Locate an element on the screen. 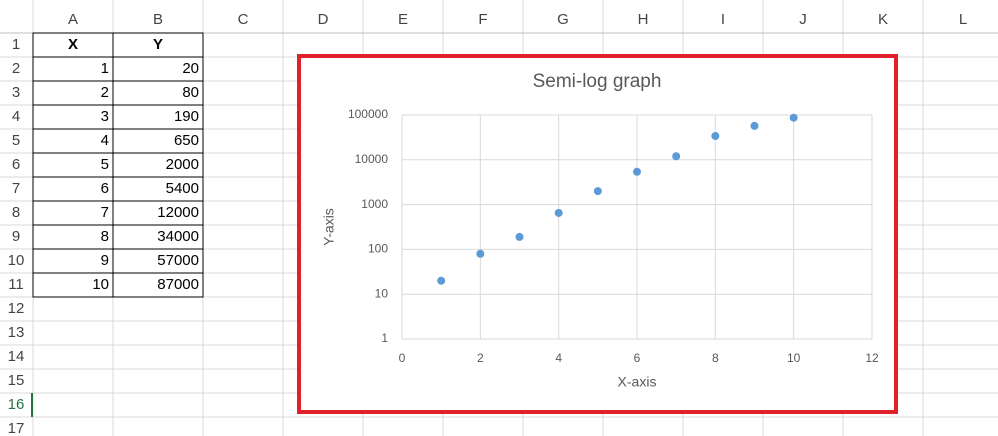  y-tick-label: 1000 is located at coordinates (374, 204).